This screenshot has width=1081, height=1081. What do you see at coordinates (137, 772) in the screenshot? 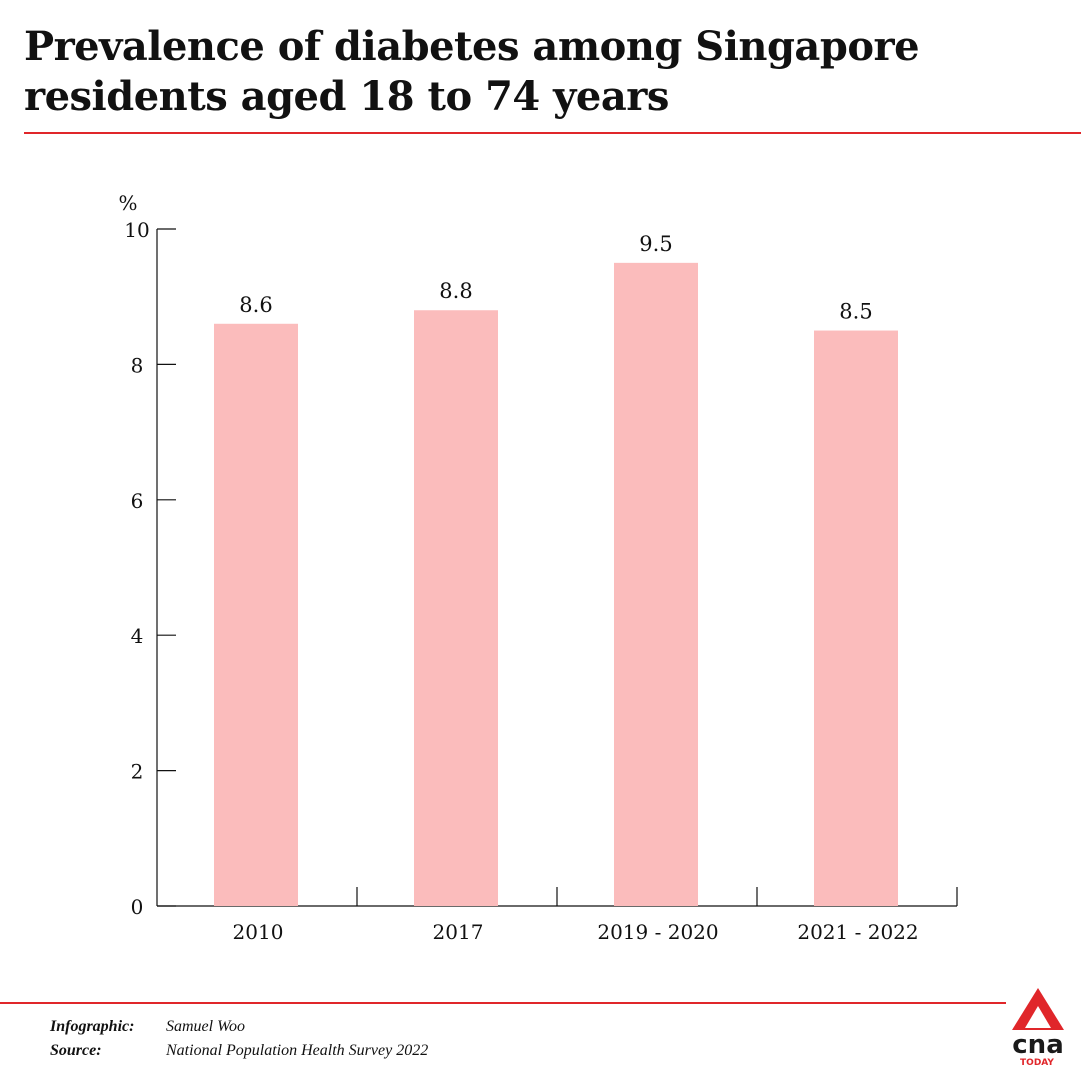
I see `y-tick-label: 2` at bounding box center [137, 772].